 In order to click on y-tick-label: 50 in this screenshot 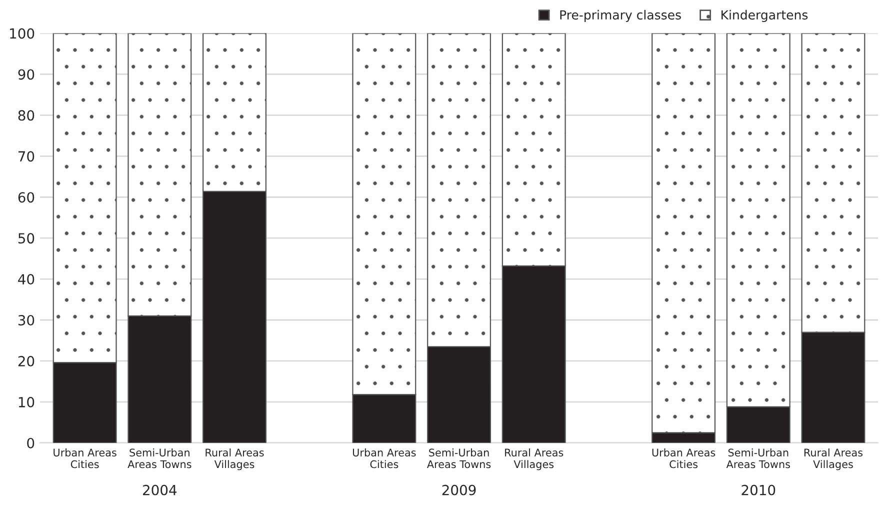, I will do `click(26, 238)`.